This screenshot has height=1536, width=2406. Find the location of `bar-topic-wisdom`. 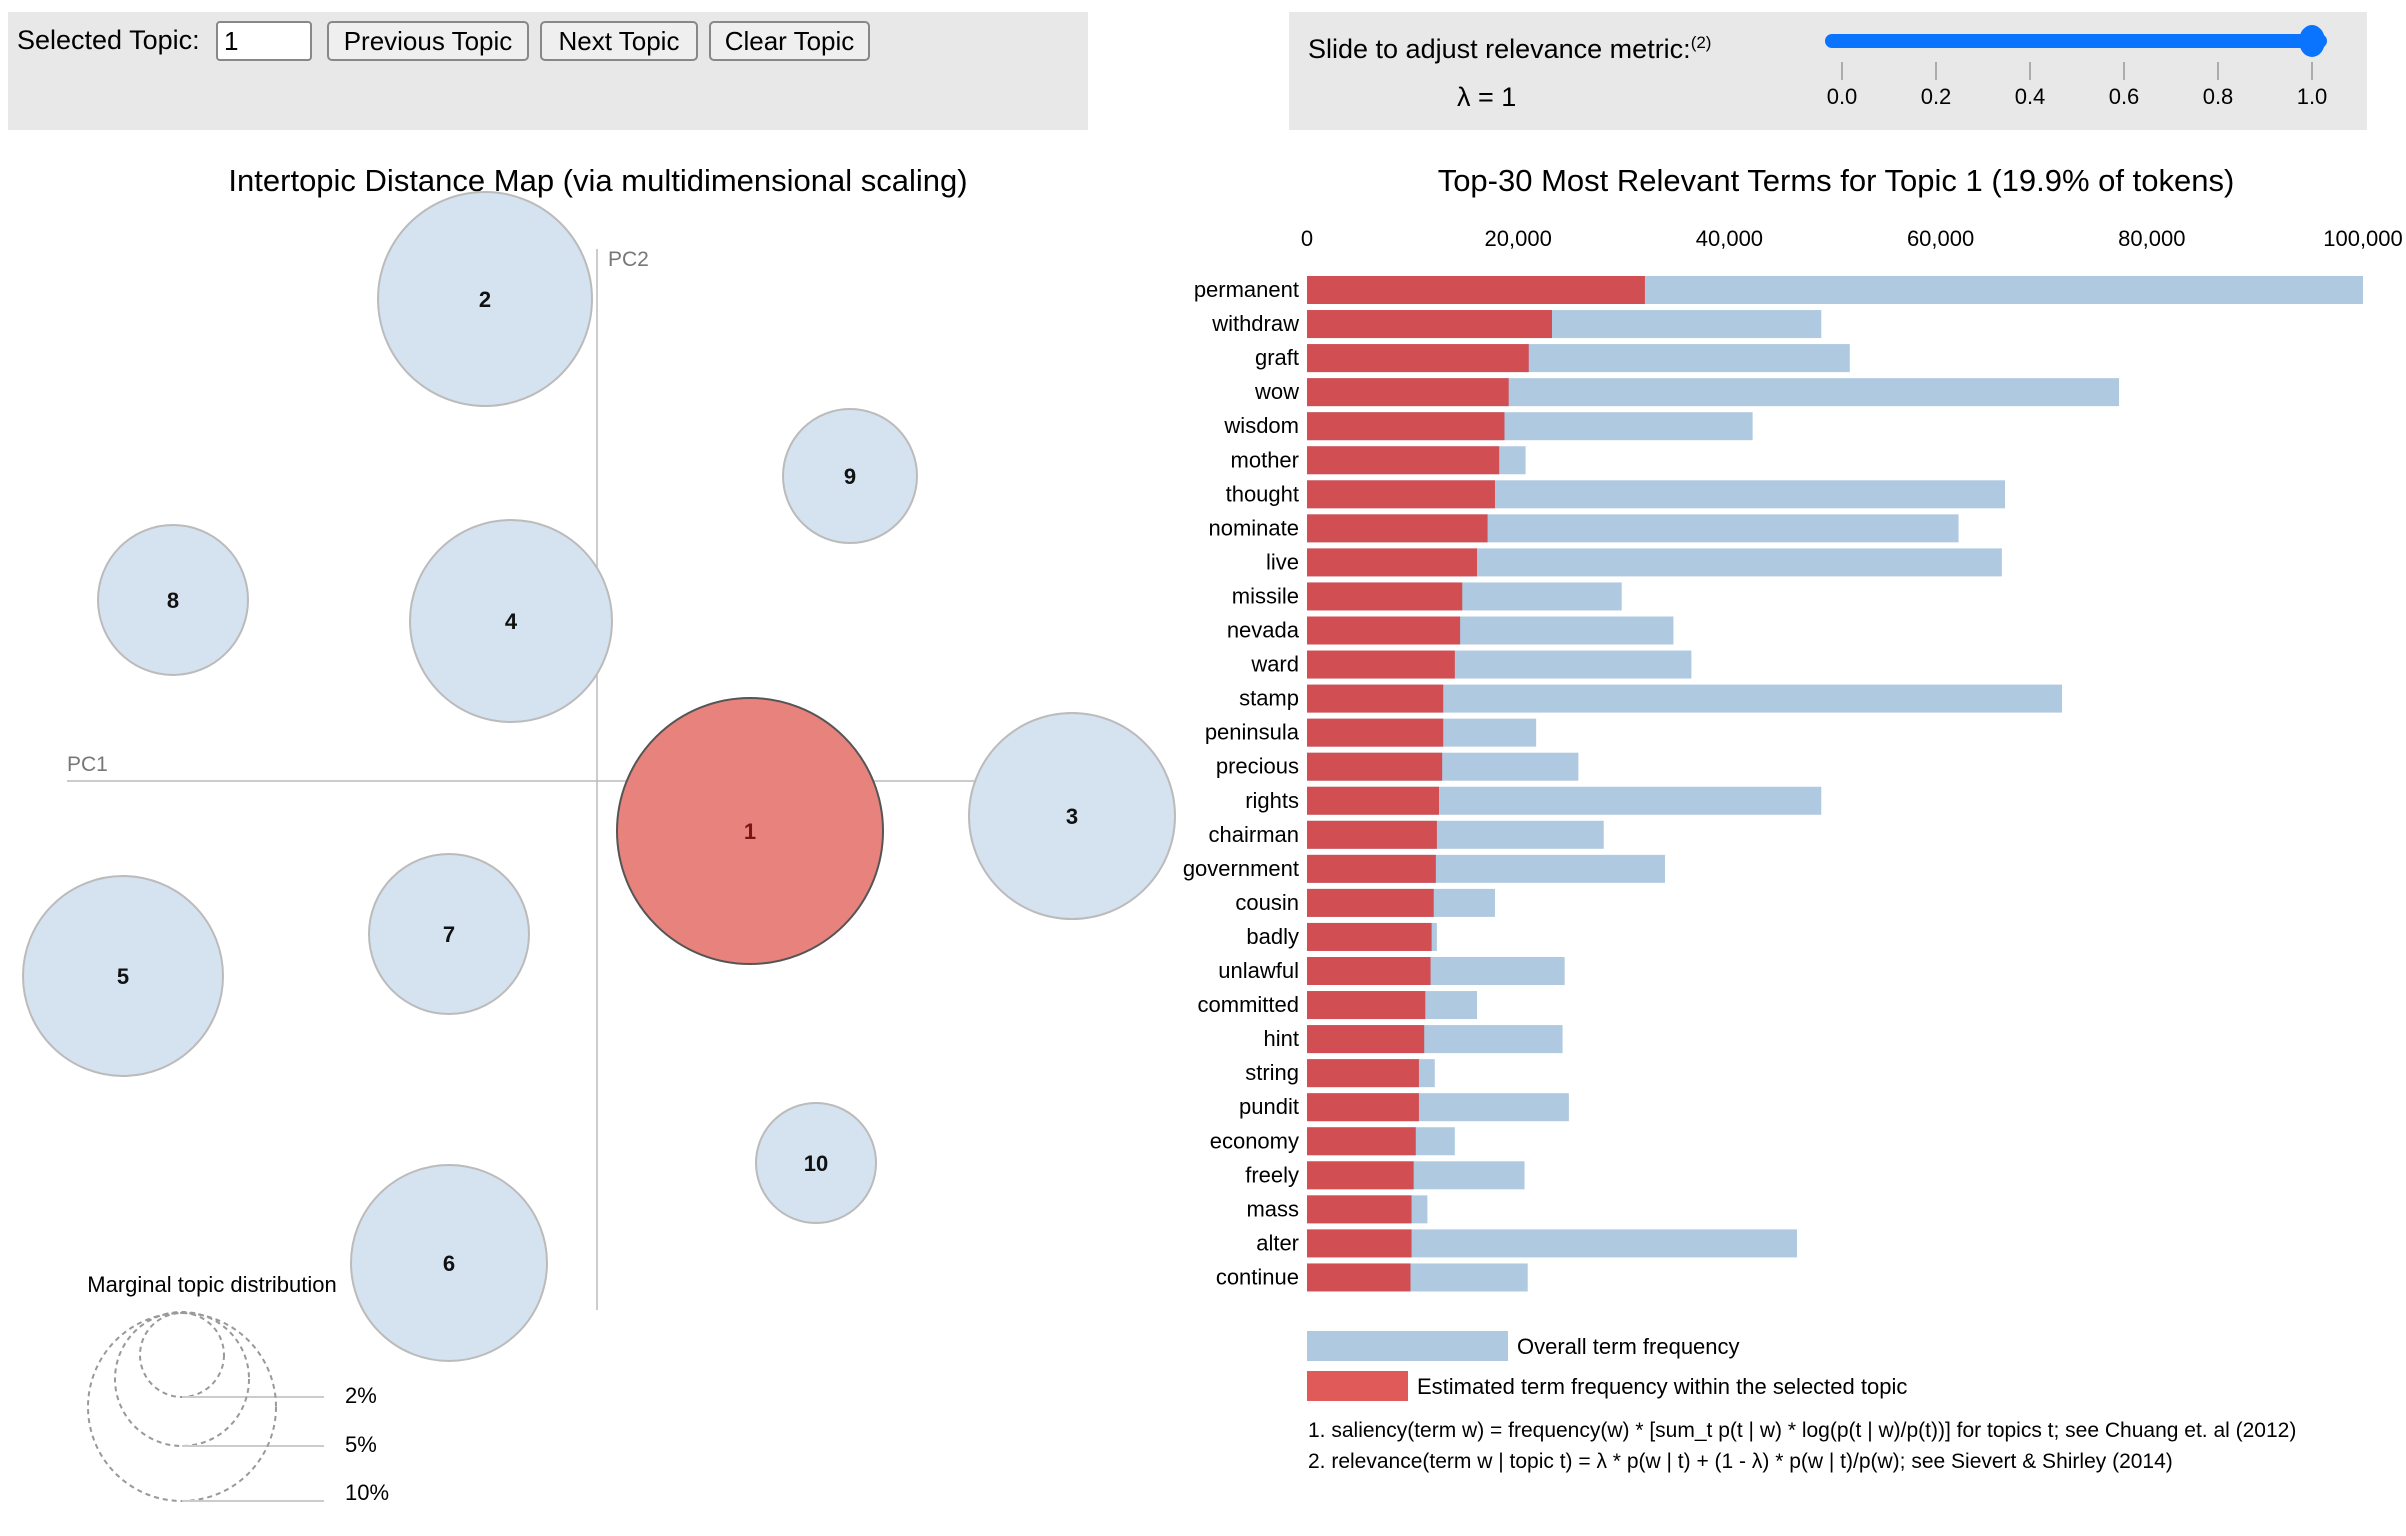

bar-topic-wisdom is located at coordinates (1406, 426).